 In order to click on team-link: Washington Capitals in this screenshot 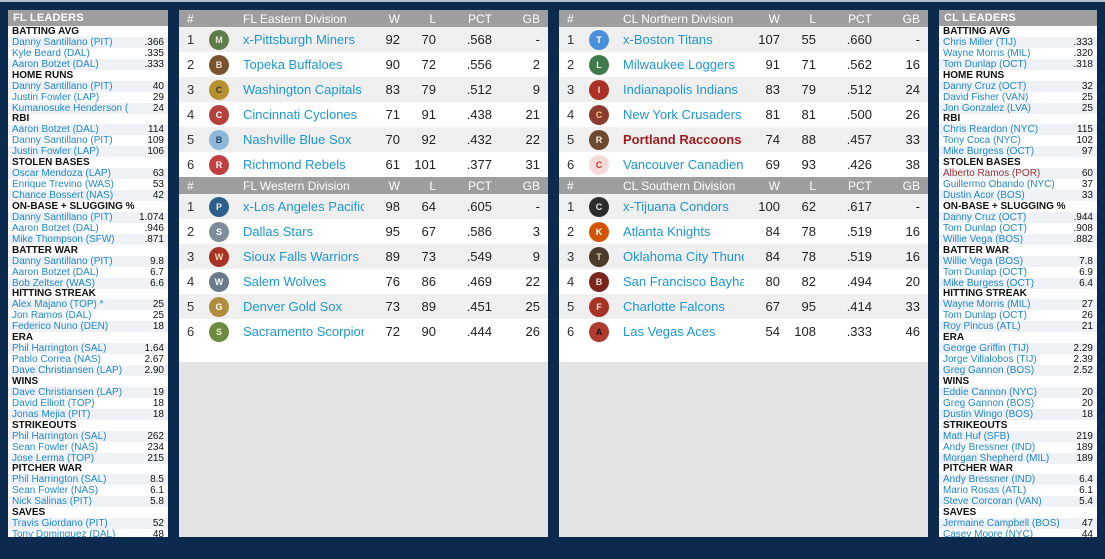, I will do `click(302, 89)`.